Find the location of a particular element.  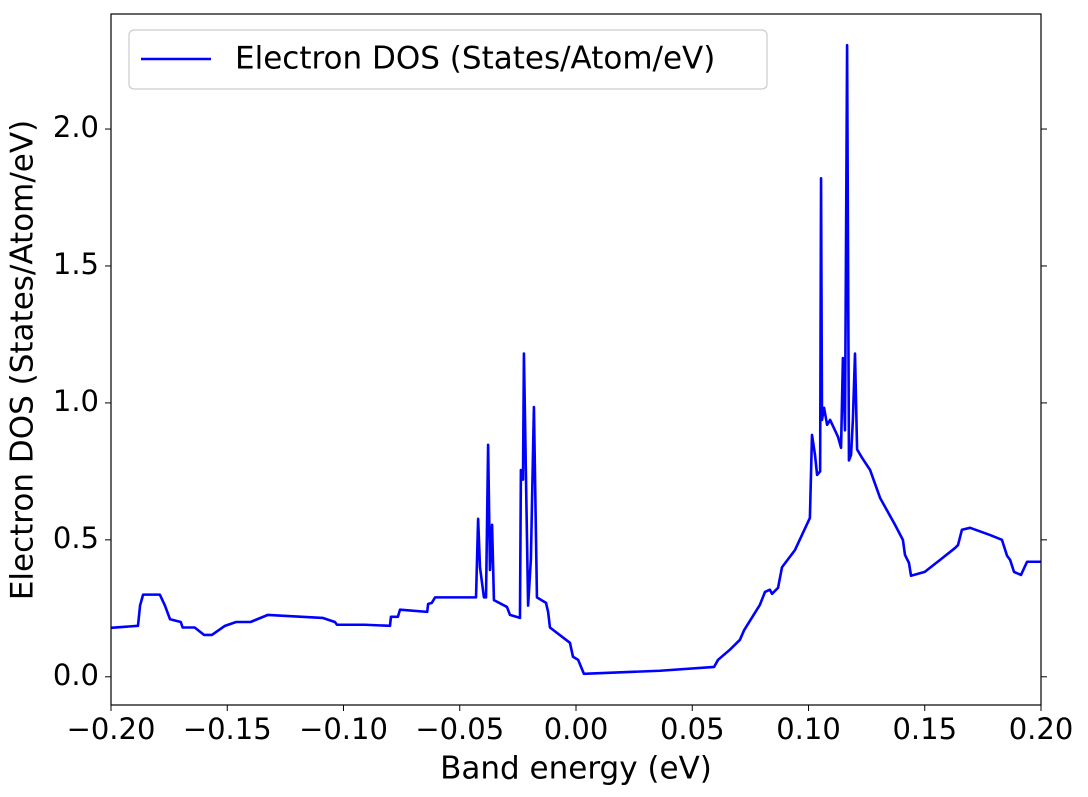

x-tick-label: 0.10 is located at coordinates (808, 729).